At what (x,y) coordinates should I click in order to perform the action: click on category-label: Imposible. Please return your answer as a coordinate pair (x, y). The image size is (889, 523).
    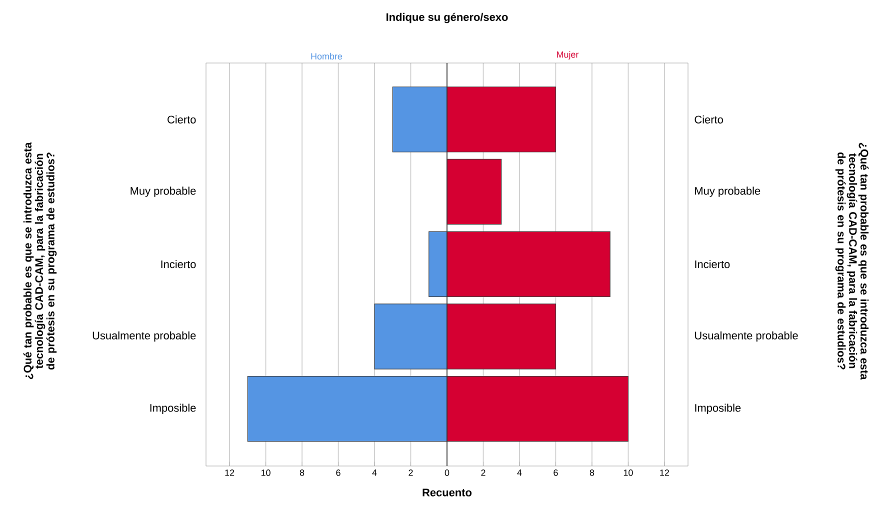
    Looking at the image, I should click on (173, 409).